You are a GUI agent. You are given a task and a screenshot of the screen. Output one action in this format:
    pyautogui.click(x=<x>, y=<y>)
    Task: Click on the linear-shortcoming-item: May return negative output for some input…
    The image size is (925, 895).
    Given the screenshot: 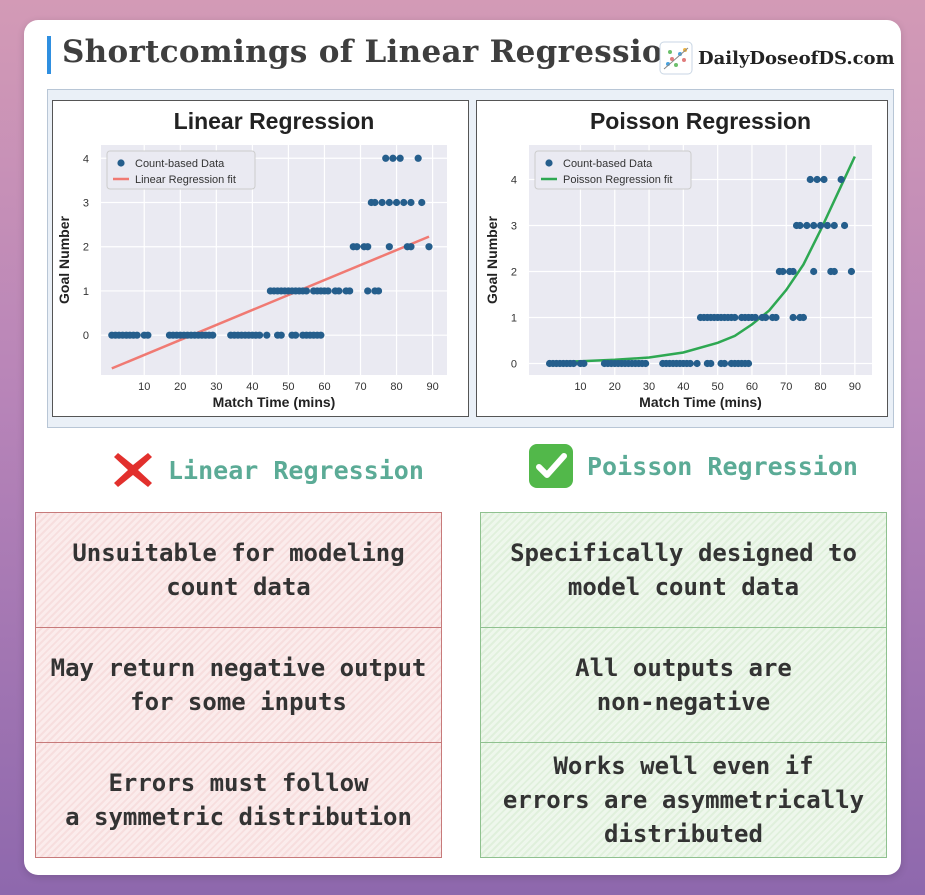 What is the action you would take?
    pyautogui.click(x=238, y=685)
    